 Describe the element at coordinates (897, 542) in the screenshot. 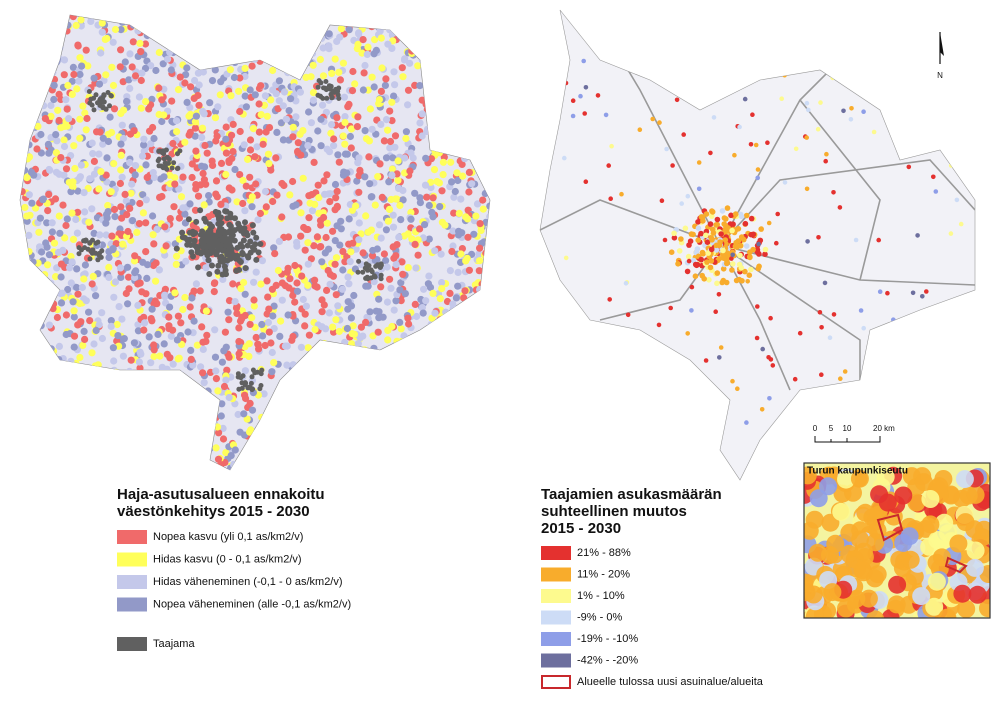

I see `dots` at that location.